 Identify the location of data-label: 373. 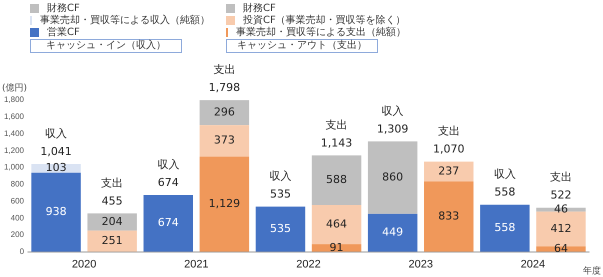
(224, 140).